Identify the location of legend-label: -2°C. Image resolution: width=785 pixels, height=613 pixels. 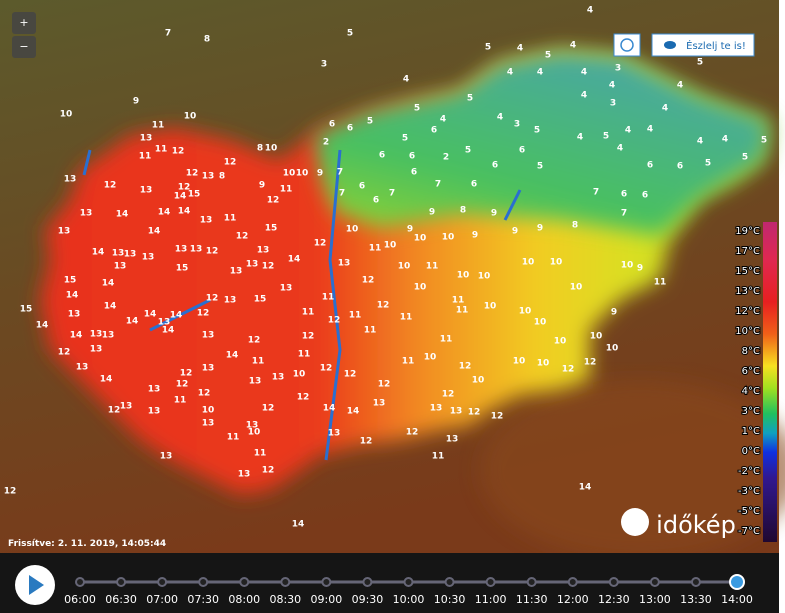
(749, 471).